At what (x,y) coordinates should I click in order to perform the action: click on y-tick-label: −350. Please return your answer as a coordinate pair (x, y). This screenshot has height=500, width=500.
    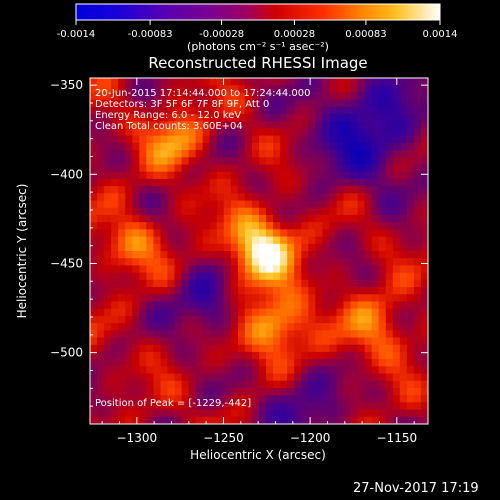
    Looking at the image, I should click on (66, 85).